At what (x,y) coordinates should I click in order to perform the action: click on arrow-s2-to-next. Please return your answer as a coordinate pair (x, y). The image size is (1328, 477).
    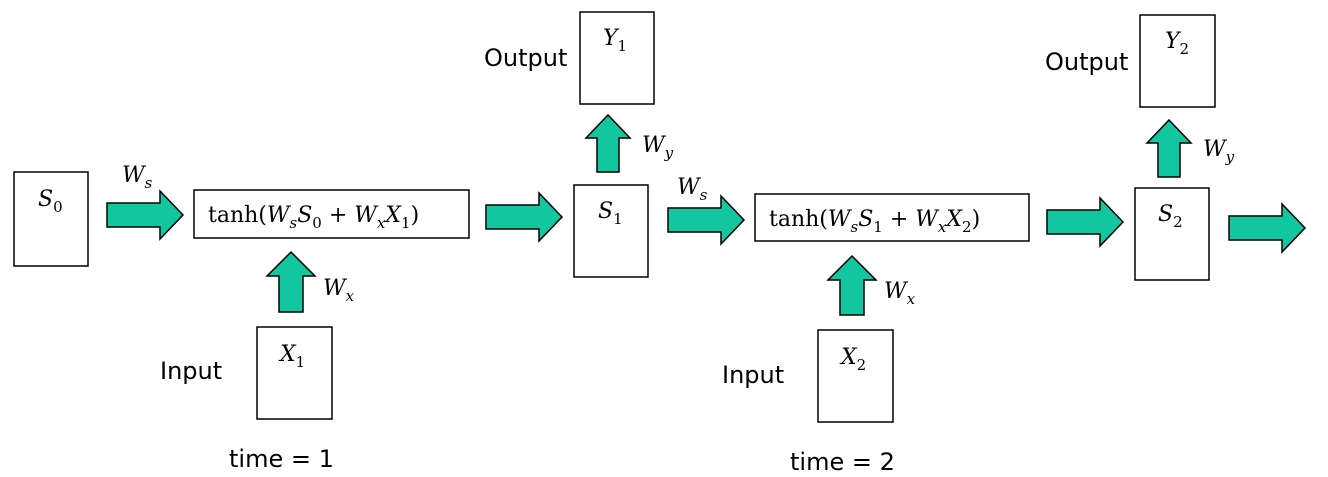
    Looking at the image, I should click on (1267, 228).